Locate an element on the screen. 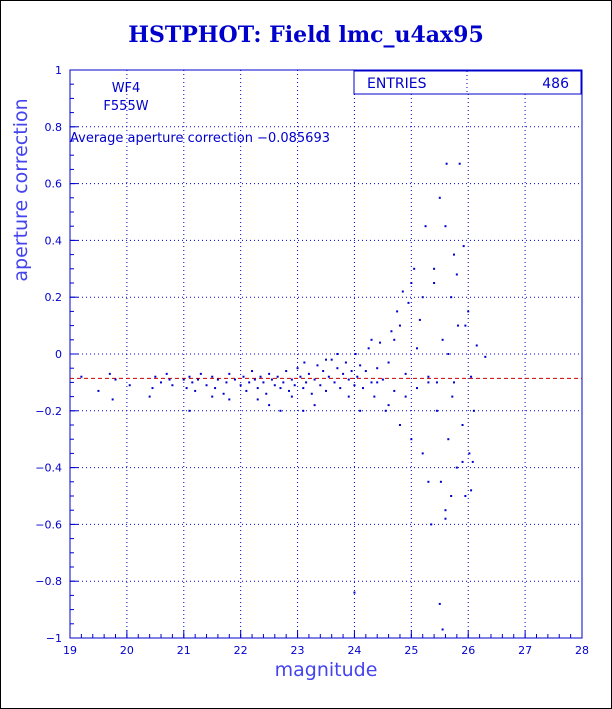 The width and height of the screenshot is (612, 709). x-tick-label: 26 is located at coordinates (468, 650).